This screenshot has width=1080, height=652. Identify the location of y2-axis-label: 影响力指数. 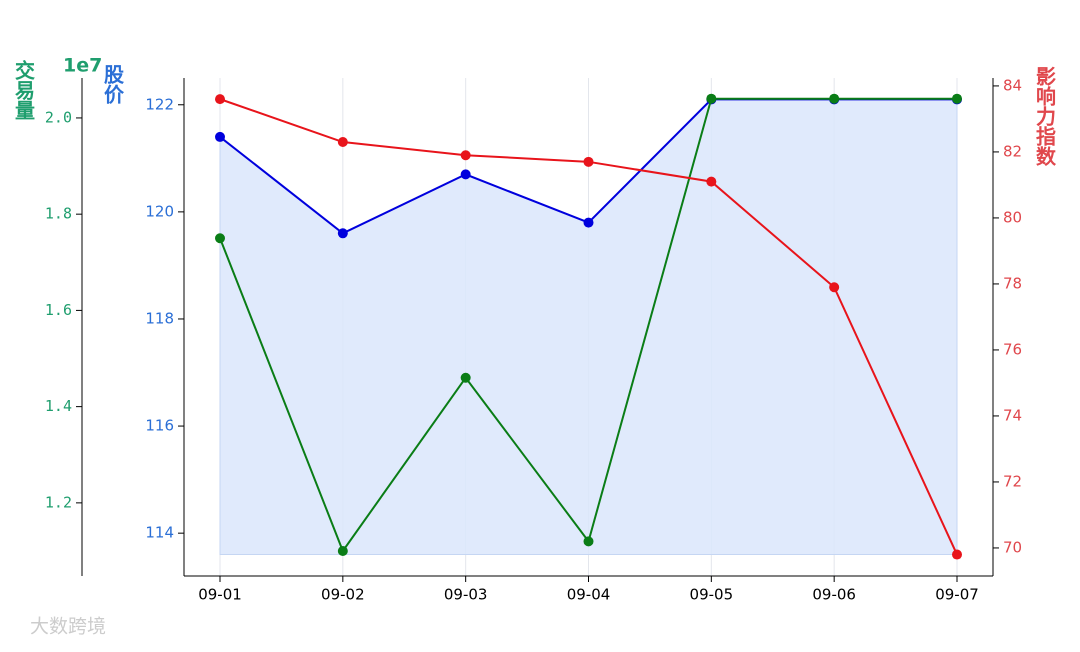
(1045, 116).